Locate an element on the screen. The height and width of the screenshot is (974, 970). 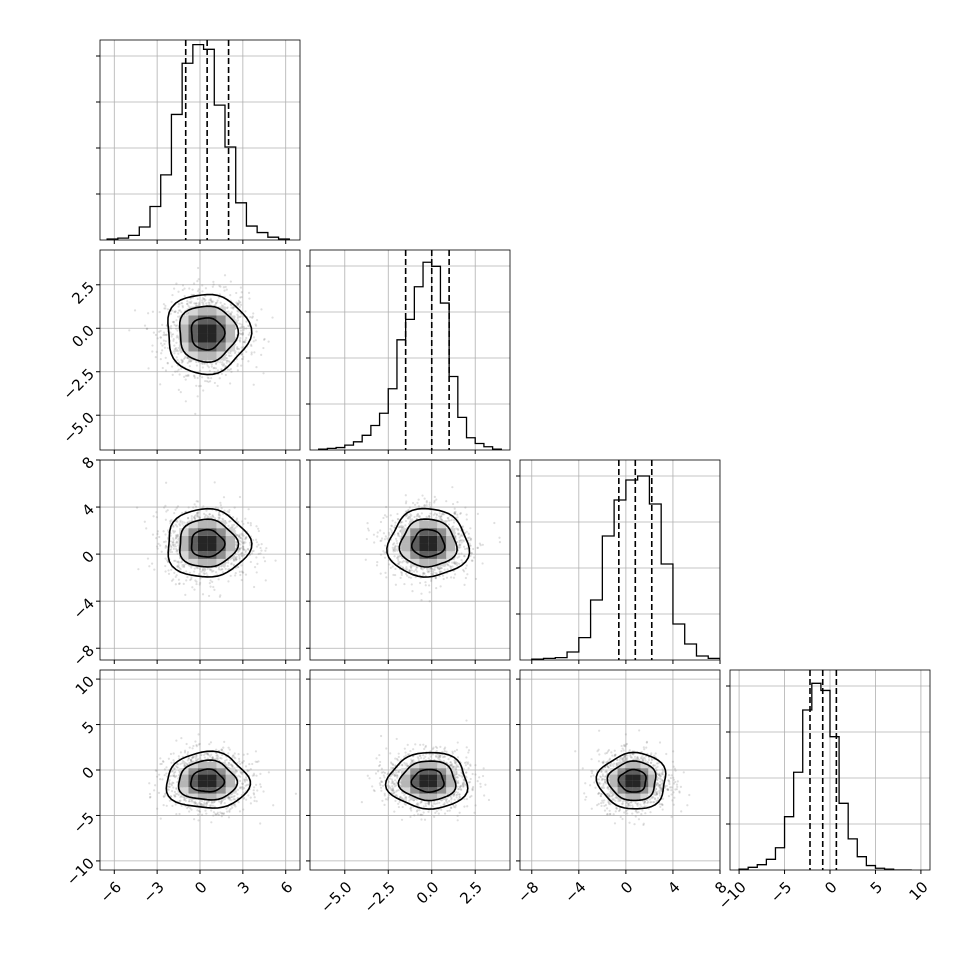
y-tick-label: 0 is located at coordinates (88, 772).